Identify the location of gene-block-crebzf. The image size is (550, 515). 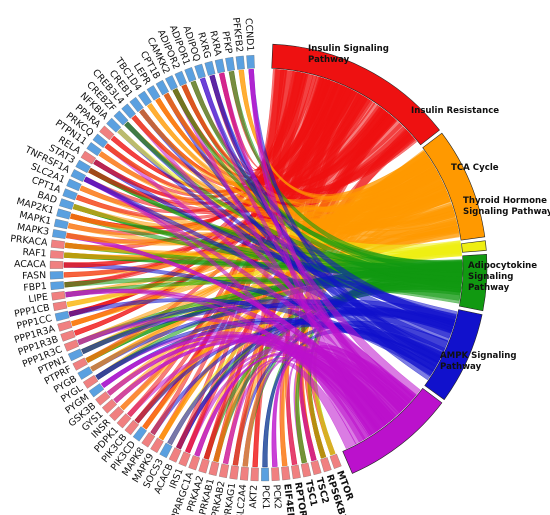
(121, 118).